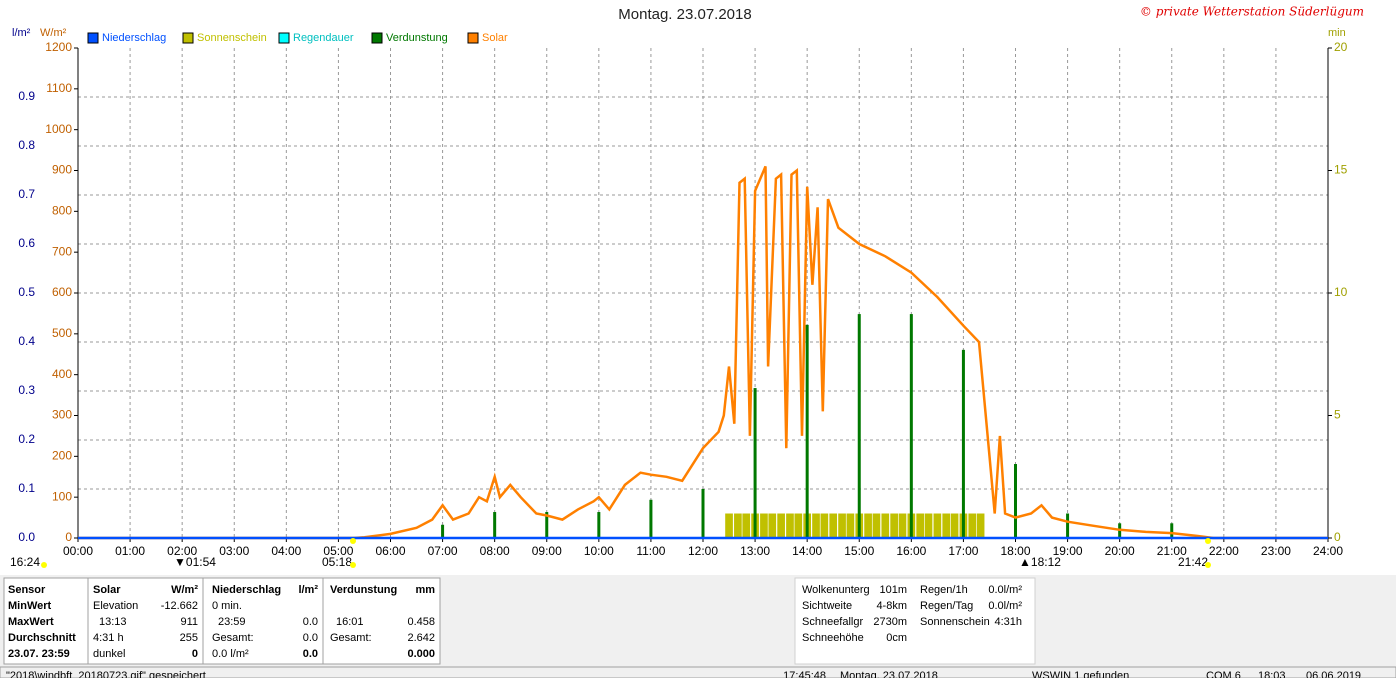  What do you see at coordinates (1328, 551) in the screenshot?
I see `x-tick-label: 24:00` at bounding box center [1328, 551].